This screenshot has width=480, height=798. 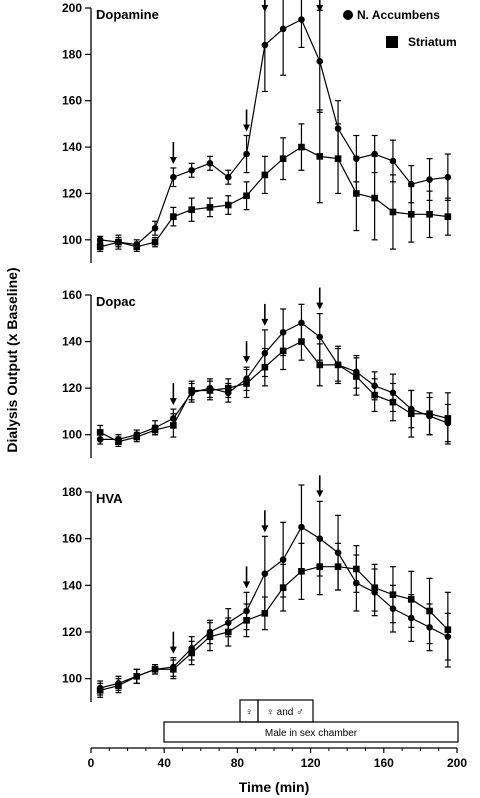 What do you see at coordinates (109, 498) in the screenshot?
I see `panel-title-hva: HVA` at bounding box center [109, 498].